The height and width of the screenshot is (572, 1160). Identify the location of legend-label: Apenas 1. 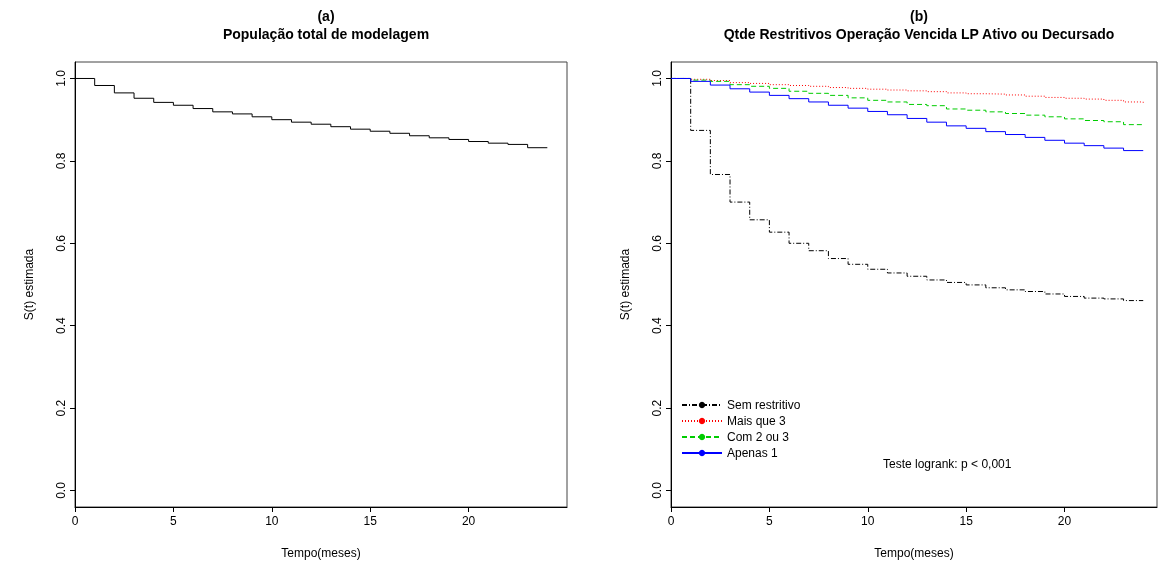
(753, 453).